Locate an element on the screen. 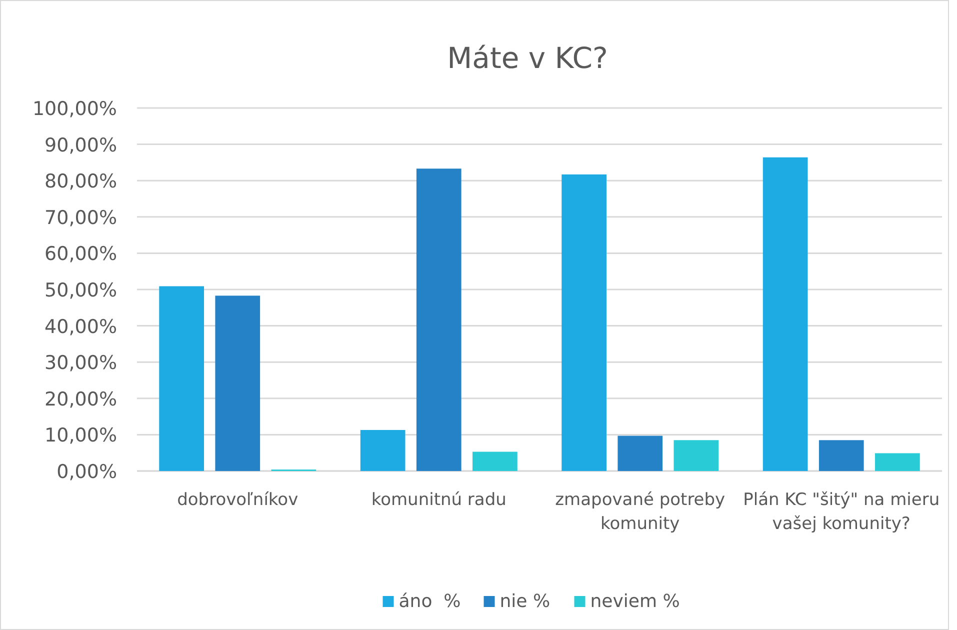 This screenshot has width=957, height=630. y-tick-label: 30,00% is located at coordinates (80, 363).